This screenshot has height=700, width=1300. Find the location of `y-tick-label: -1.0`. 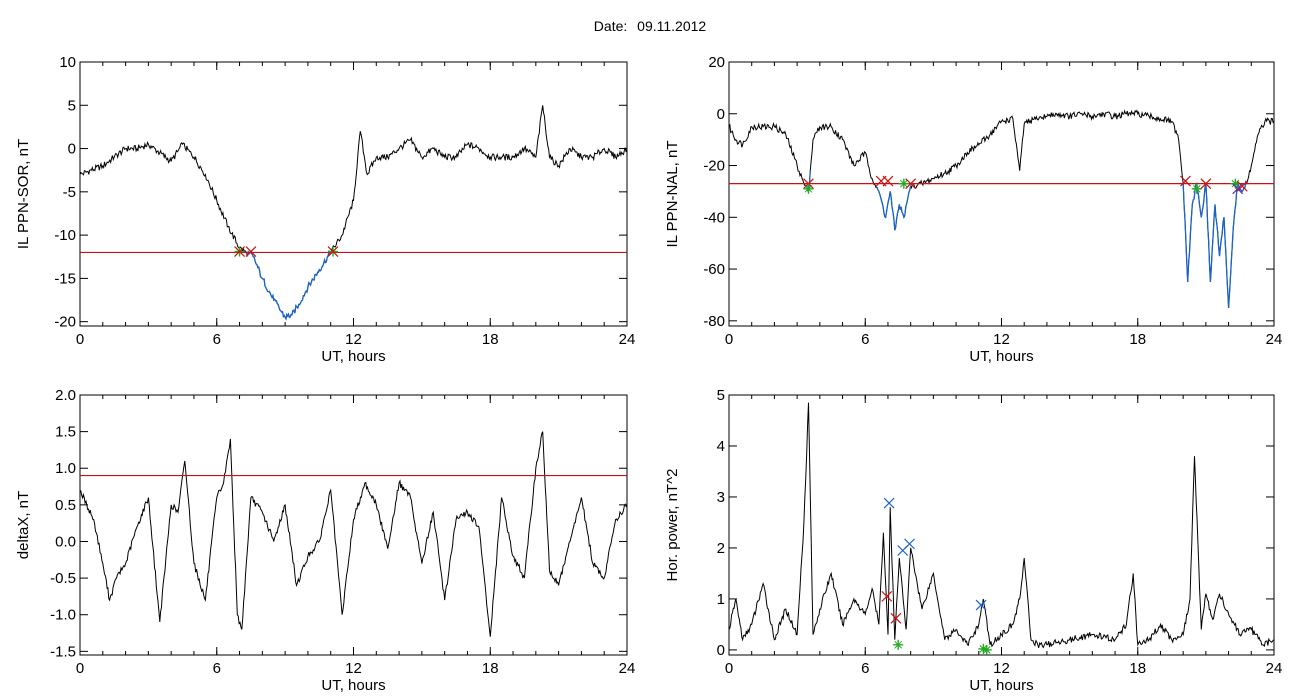

y-tick-label: -1.0 is located at coordinates (63, 615).